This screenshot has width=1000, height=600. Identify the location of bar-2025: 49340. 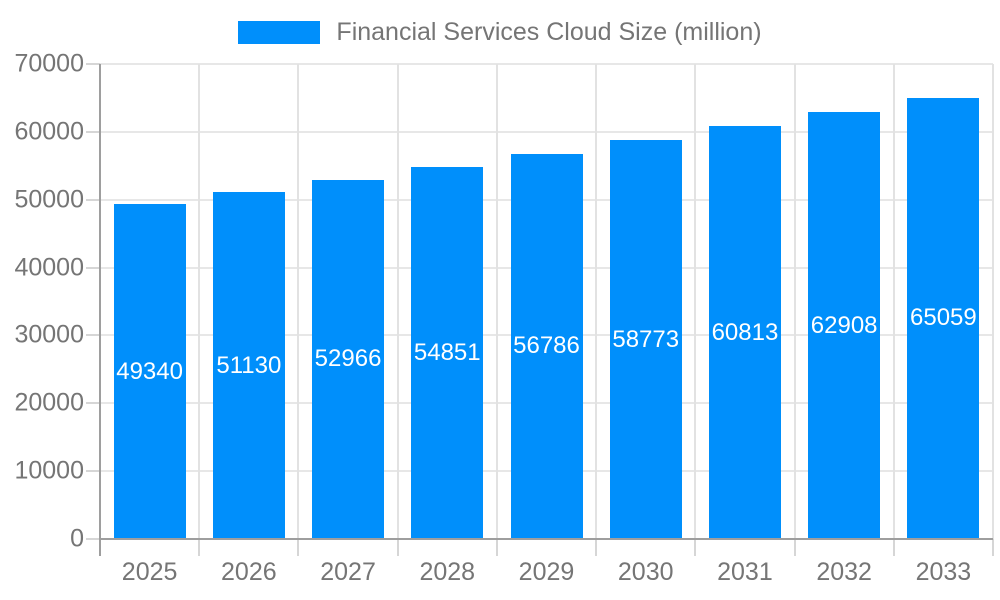
(149, 371).